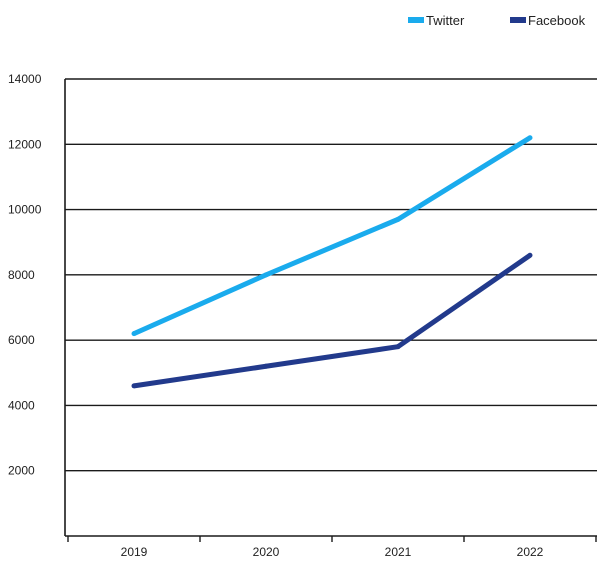 Image resolution: width=597 pixels, height=561 pixels. What do you see at coordinates (266, 552) in the screenshot?
I see `x-tick-label: 2020` at bounding box center [266, 552].